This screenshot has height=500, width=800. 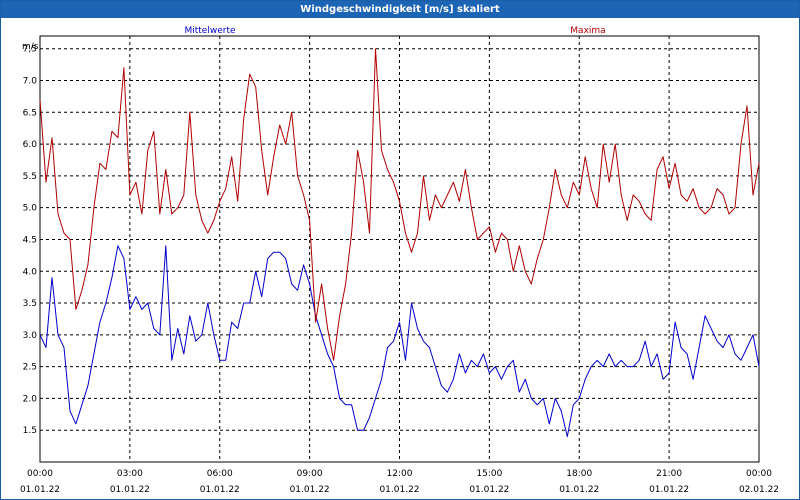 I want to click on y-tick-label: 3.0, so click(x=30, y=336).